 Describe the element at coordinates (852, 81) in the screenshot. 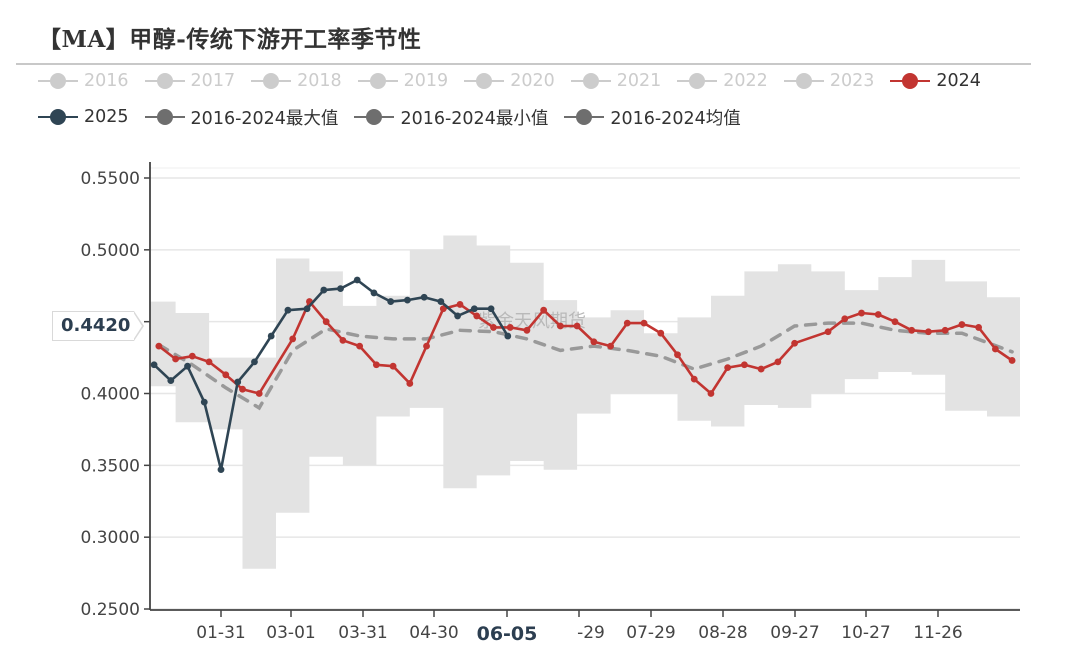

I see `legend-label: 2023` at that location.